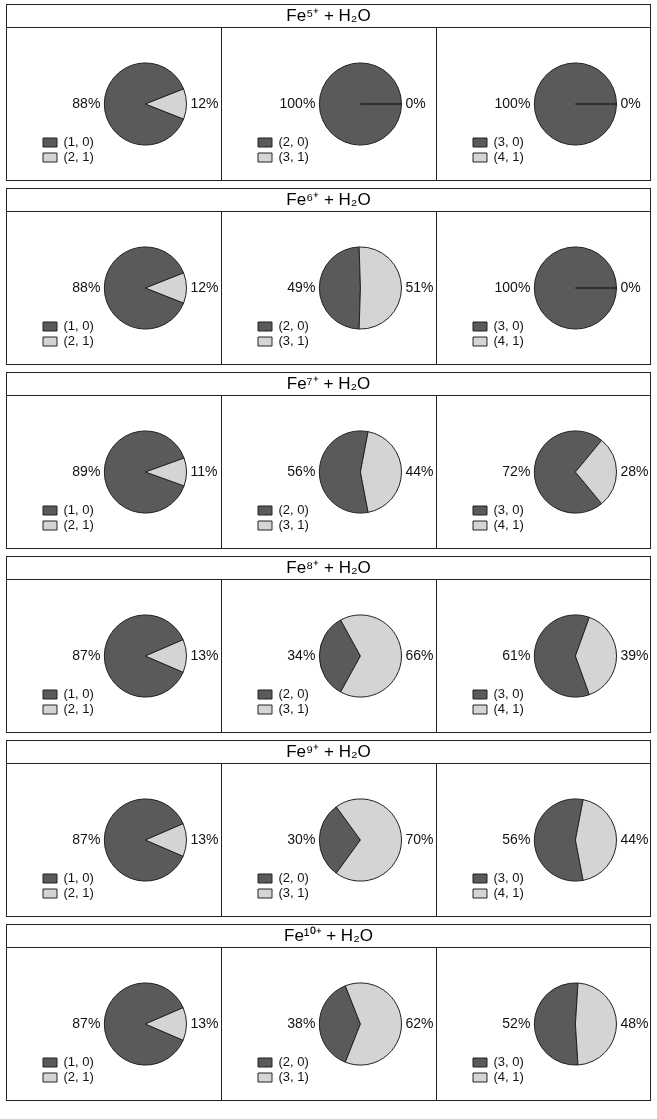 The width and height of the screenshot is (657, 1119). What do you see at coordinates (328, 16) in the screenshot?
I see `text: Fe⁵⁺ + H₂O` at bounding box center [328, 16].